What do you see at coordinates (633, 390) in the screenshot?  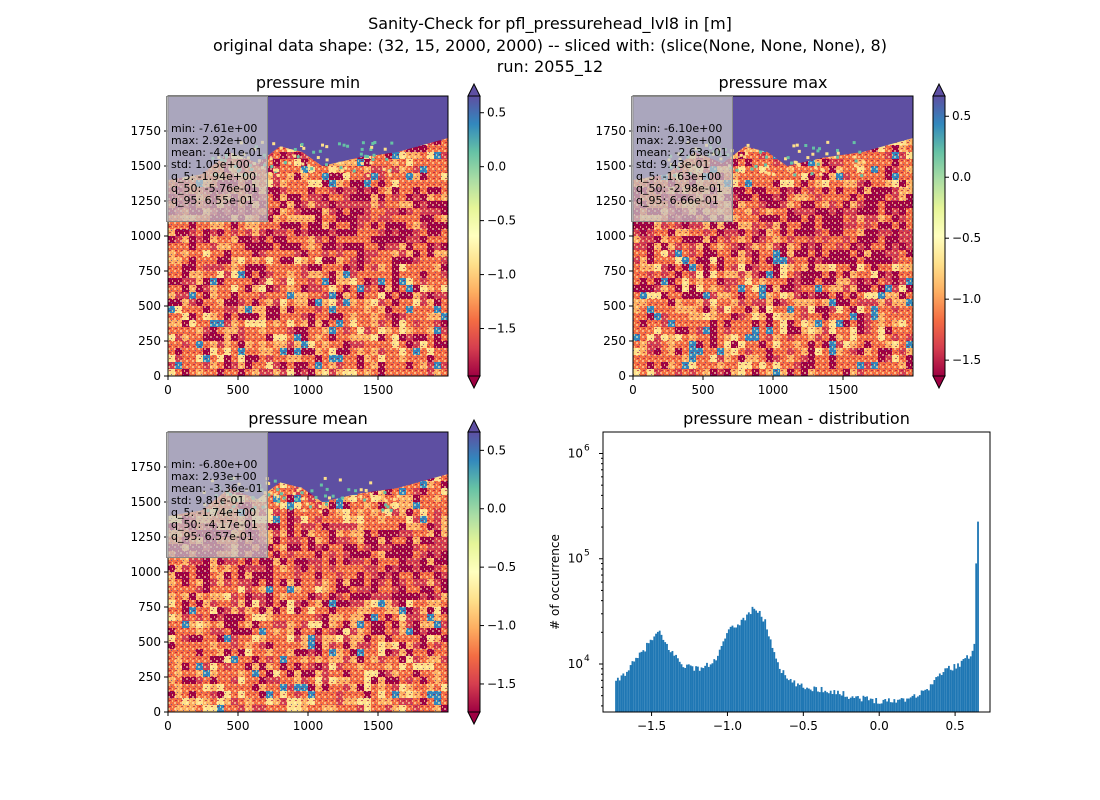 I see `x-tick-label: 0` at bounding box center [633, 390].